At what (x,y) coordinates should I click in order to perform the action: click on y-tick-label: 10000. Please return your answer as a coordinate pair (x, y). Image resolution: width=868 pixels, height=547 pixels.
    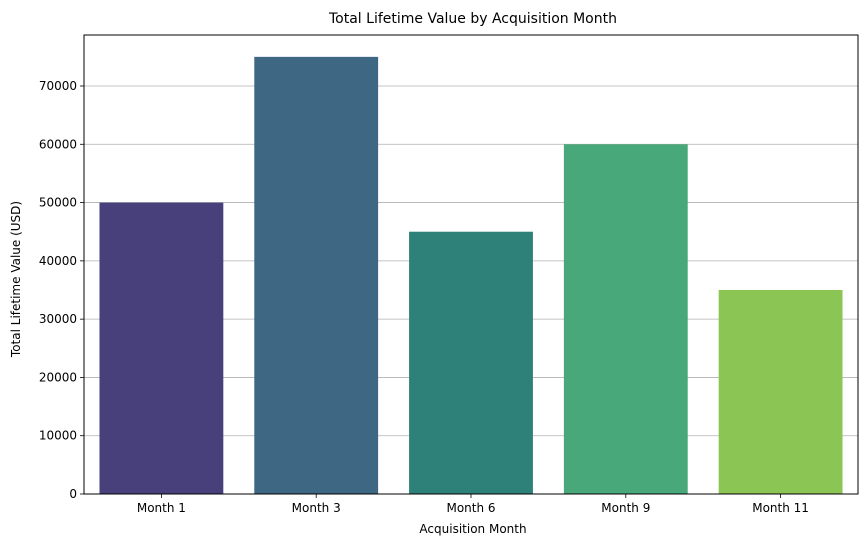
    Looking at the image, I should click on (58, 436).